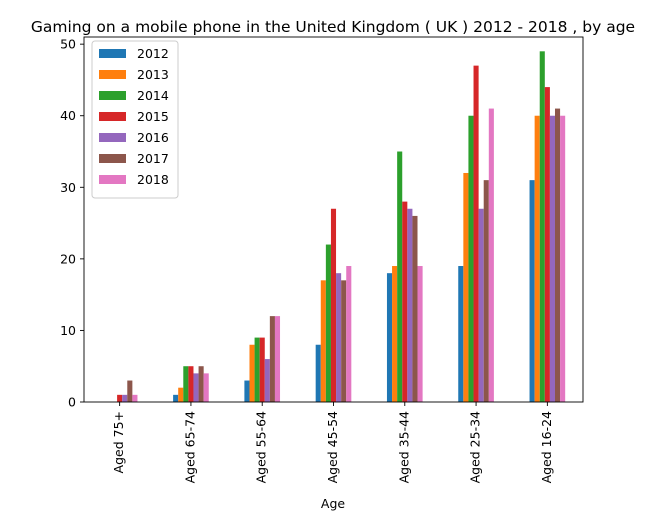  Describe the element at coordinates (153, 137) in the screenshot. I see `legend-label-2016: 2016` at that location.